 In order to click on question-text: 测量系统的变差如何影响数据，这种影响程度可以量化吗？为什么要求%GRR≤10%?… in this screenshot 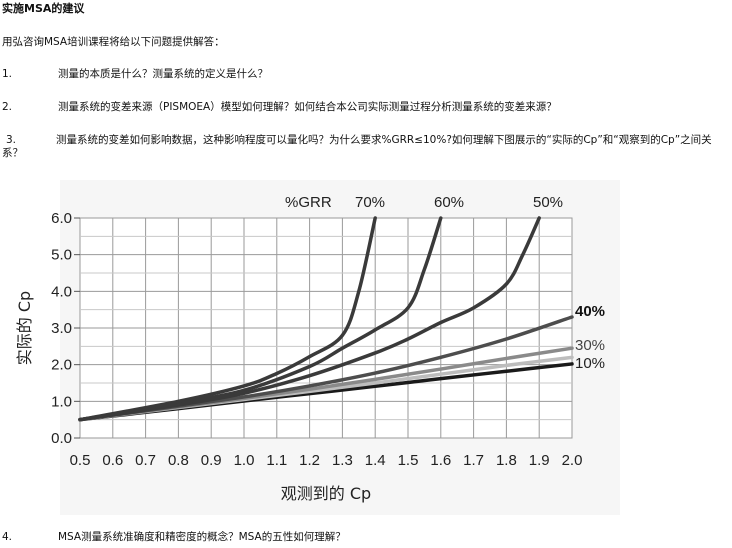, I will do `click(357, 146)`.